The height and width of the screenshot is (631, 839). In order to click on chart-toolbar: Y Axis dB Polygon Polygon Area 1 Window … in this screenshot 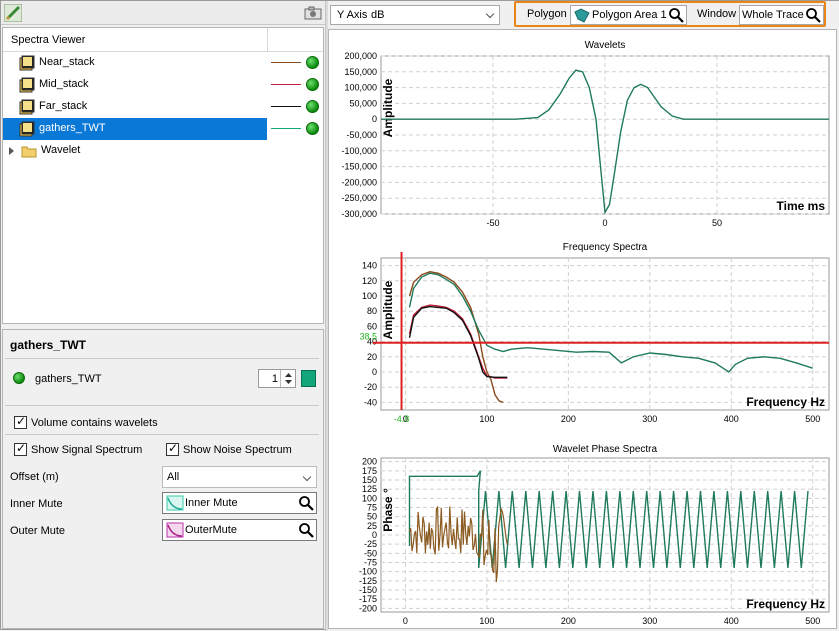, I will do `click(583, 15)`.